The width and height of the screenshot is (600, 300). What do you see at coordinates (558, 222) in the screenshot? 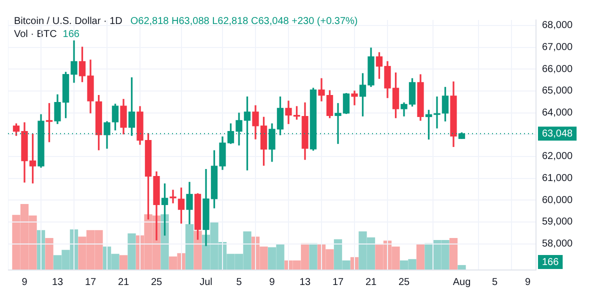
I see `y-tick-label: 59,000` at bounding box center [558, 222].